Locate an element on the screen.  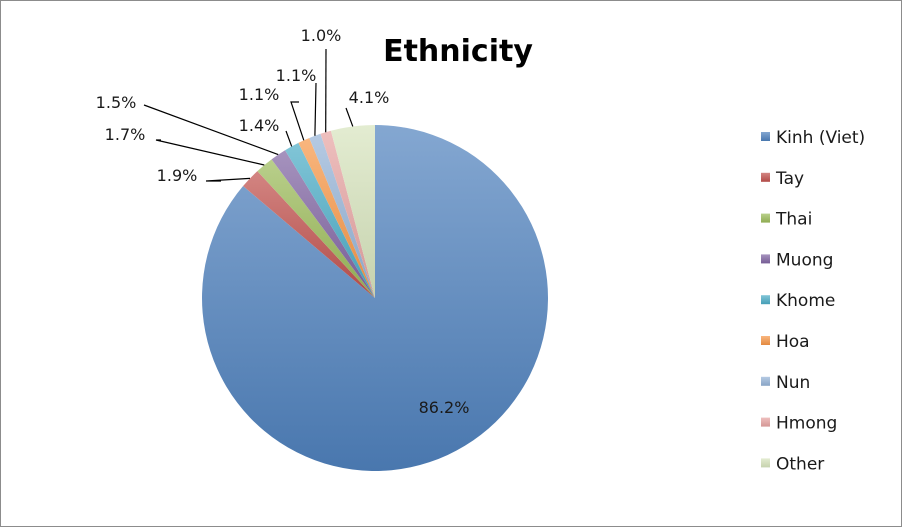
legend-swatch-hmong is located at coordinates (765, 422).